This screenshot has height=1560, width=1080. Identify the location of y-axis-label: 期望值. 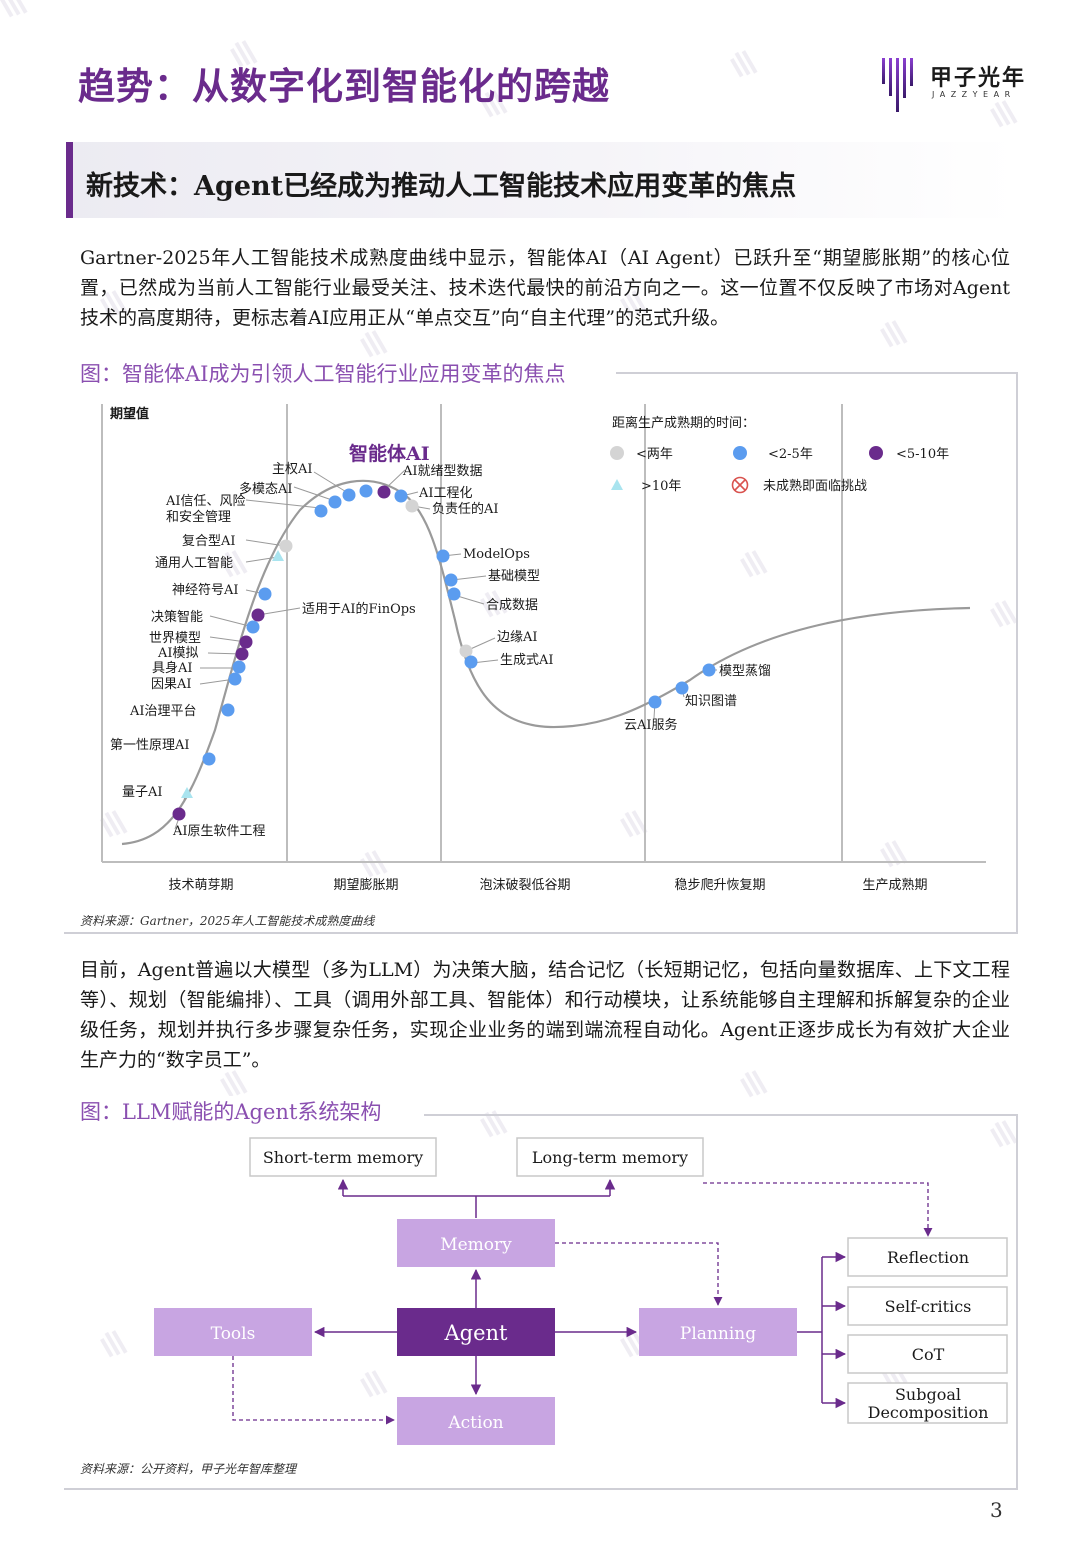
(129, 414).